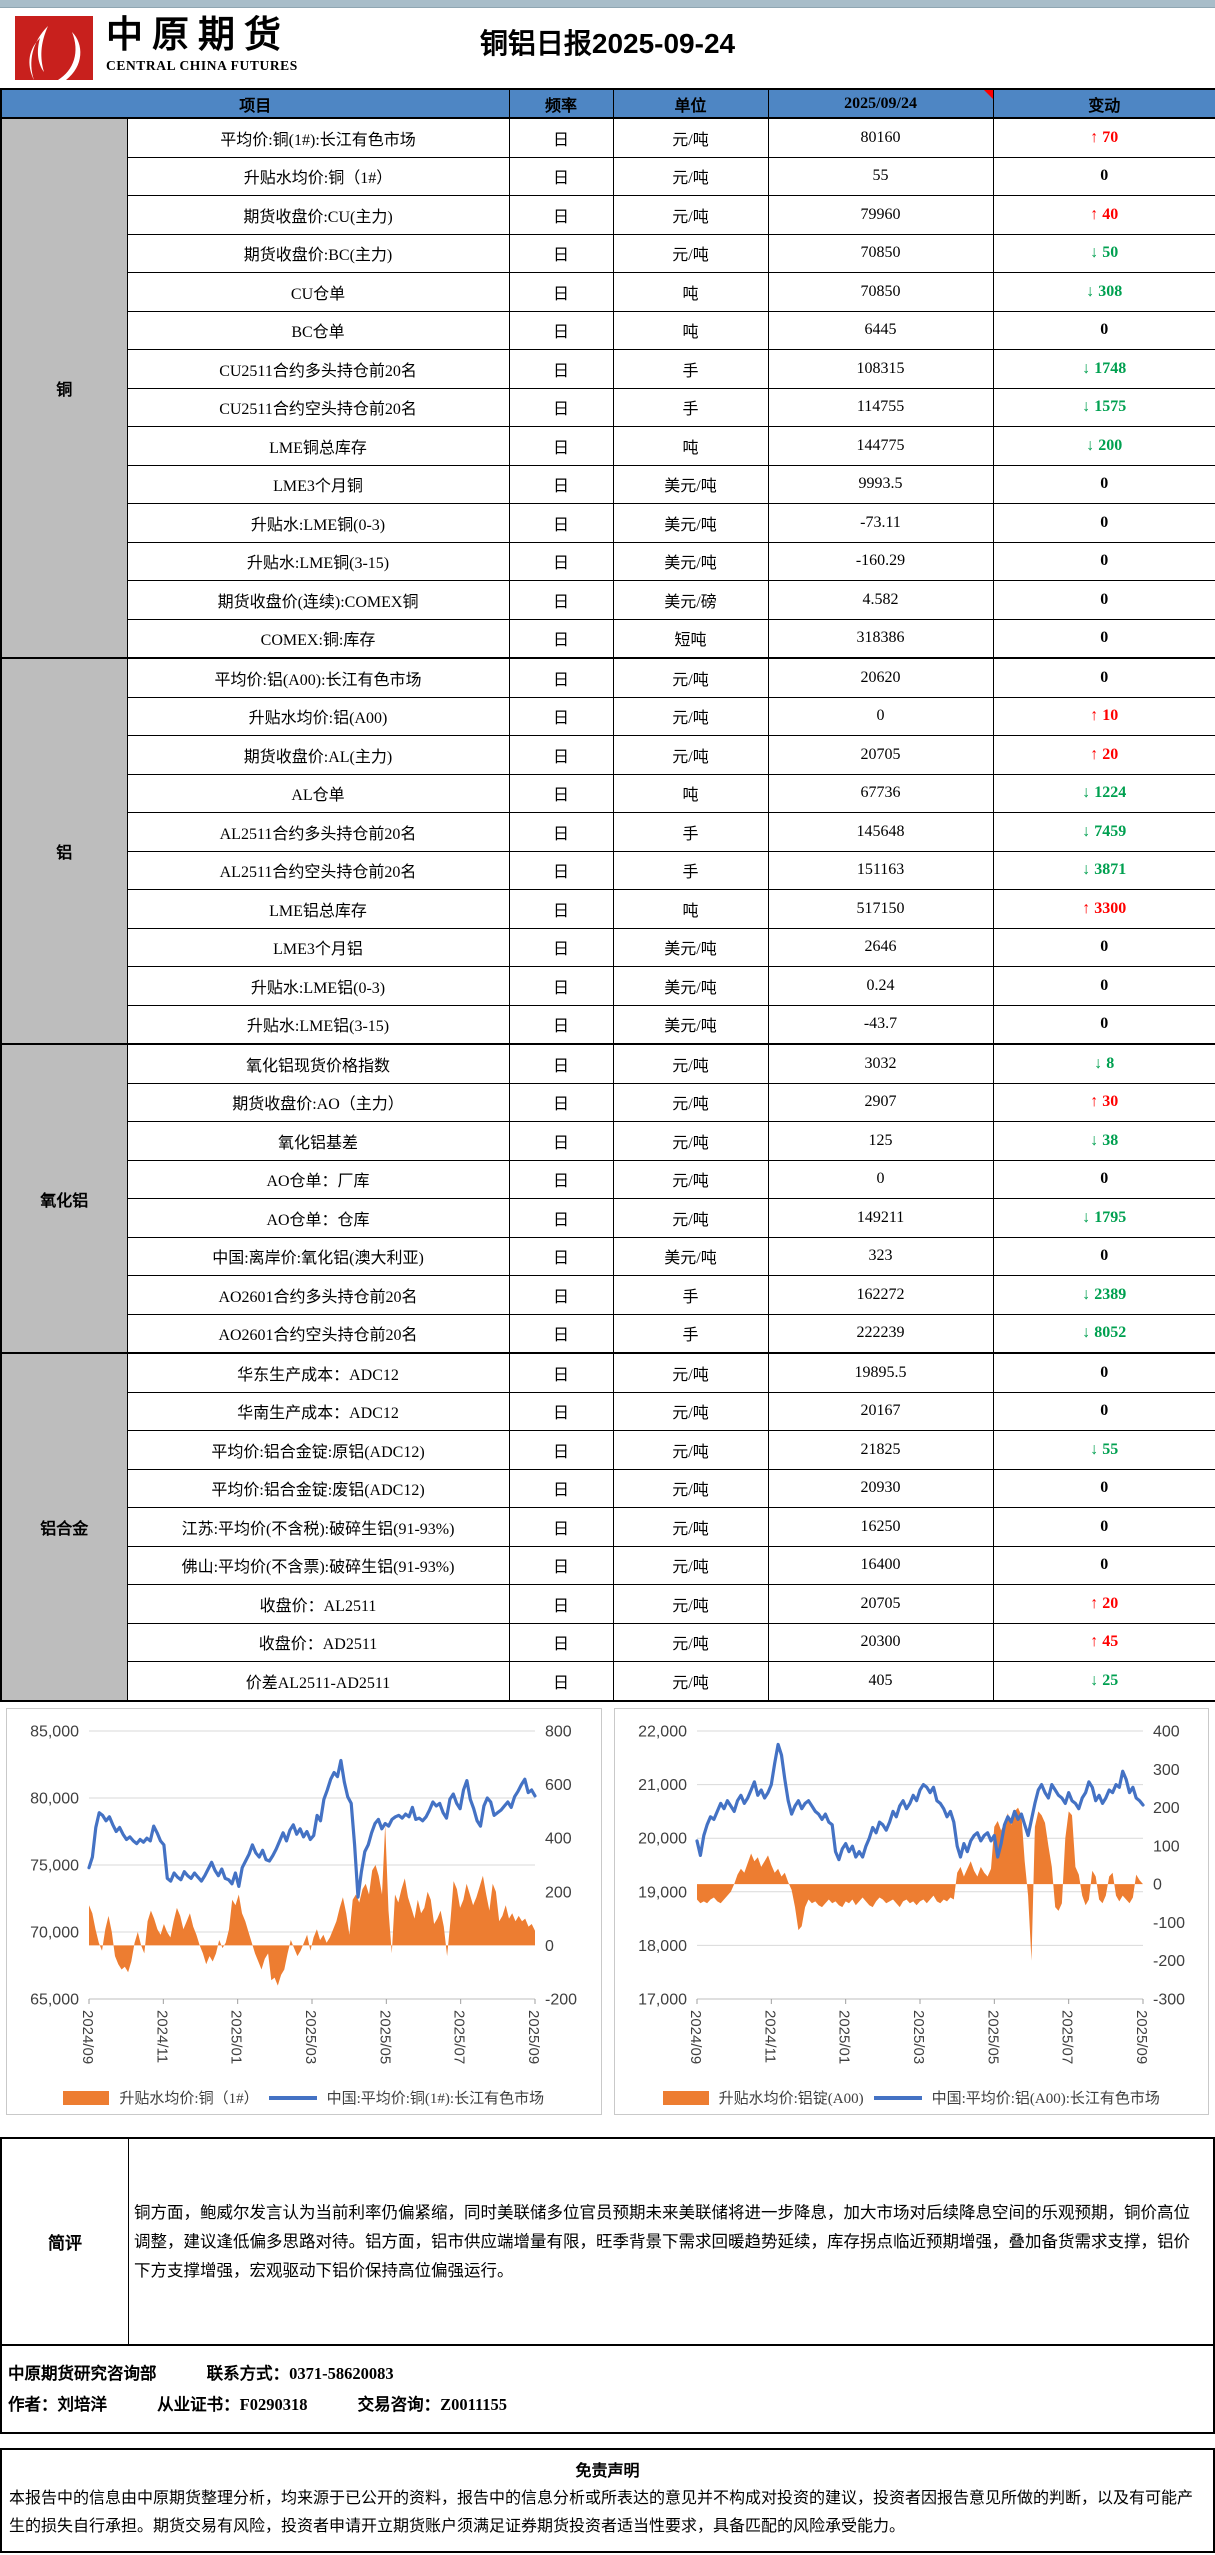  I want to click on table-row: 升贴水:LME铜(0-3) 日美元/吨 -73.11 0, so click(608, 523).